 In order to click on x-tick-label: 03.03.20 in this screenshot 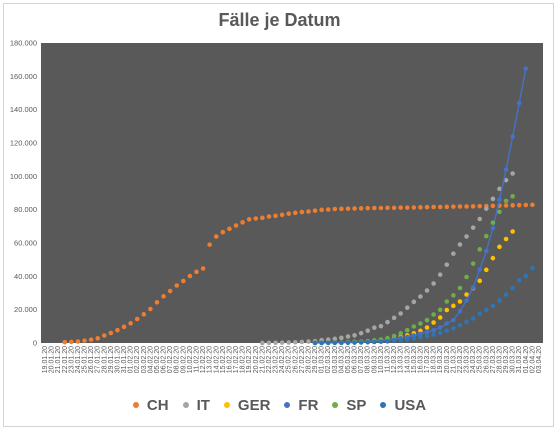, I will do `click(335, 359)`.